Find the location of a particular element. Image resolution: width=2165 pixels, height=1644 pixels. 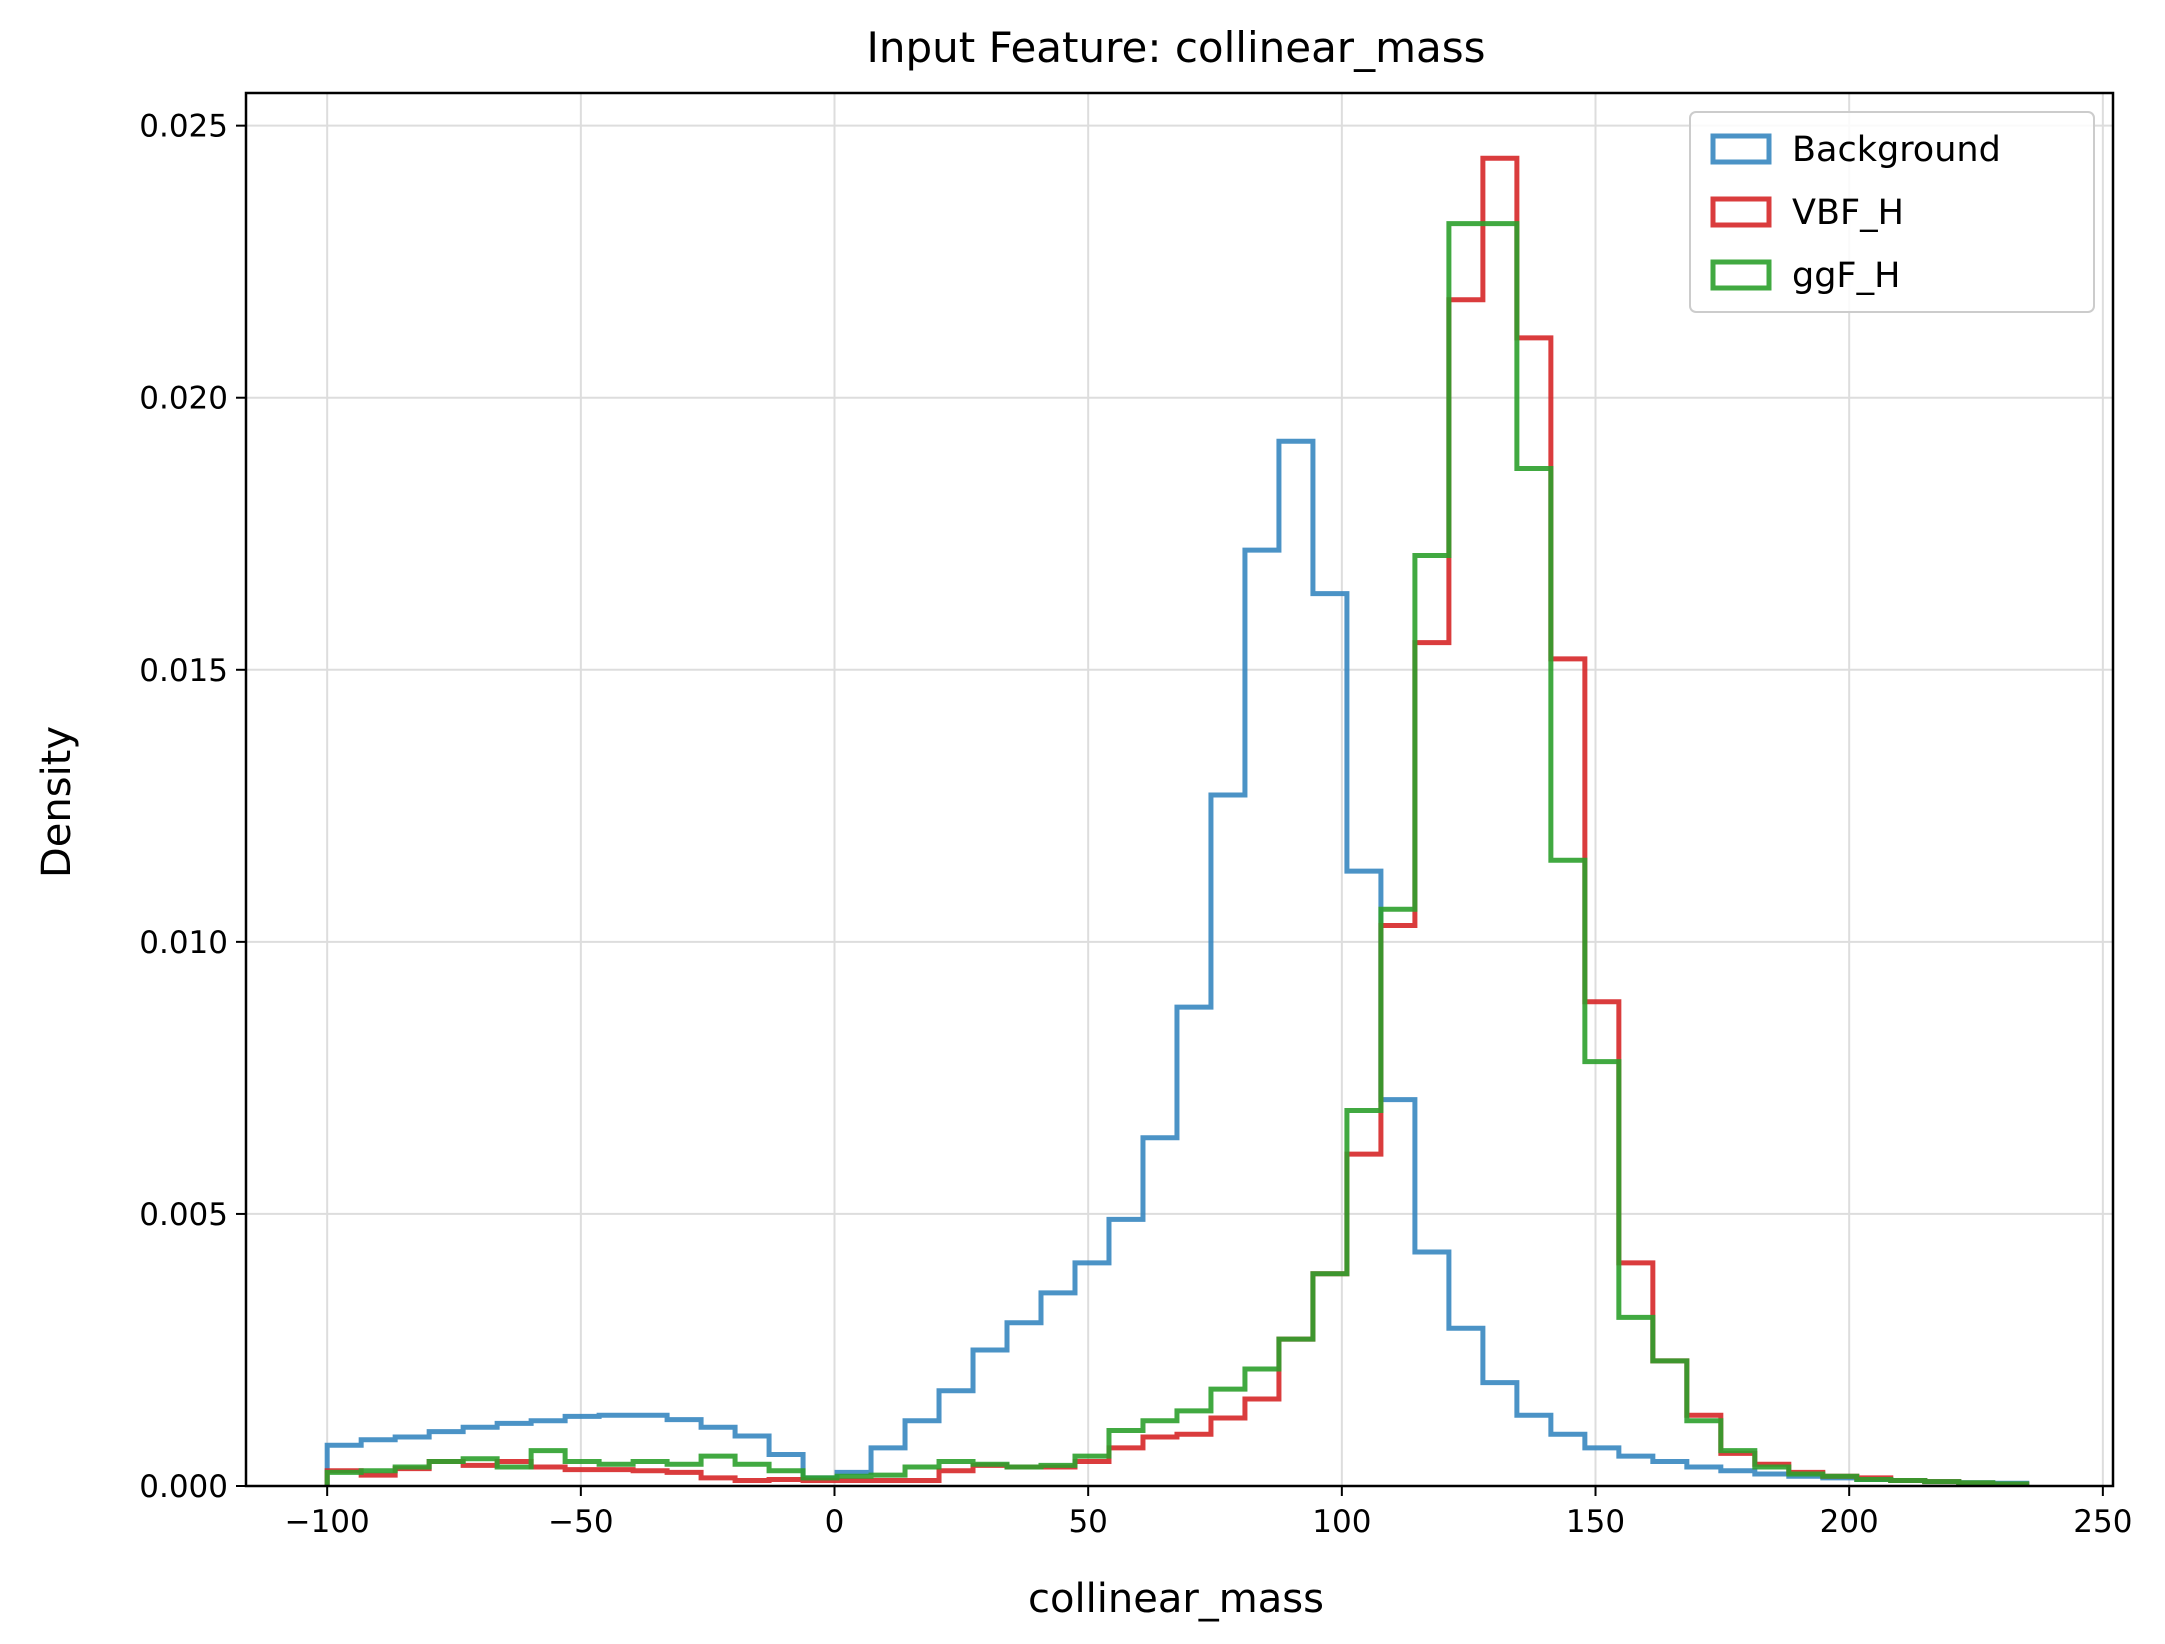

y-tick-label: 0.025 is located at coordinates (183, 127).